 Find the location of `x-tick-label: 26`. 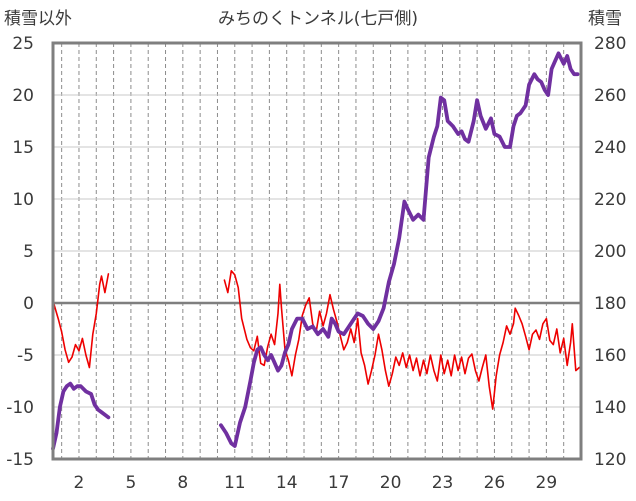

x-tick-label: 26 is located at coordinates (495, 483).